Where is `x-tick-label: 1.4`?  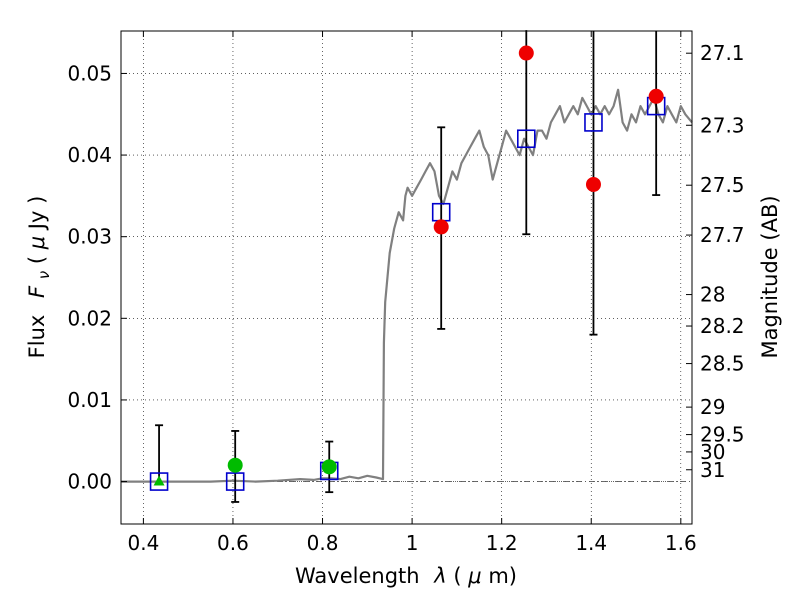 x-tick-label: 1.4 is located at coordinates (591, 543).